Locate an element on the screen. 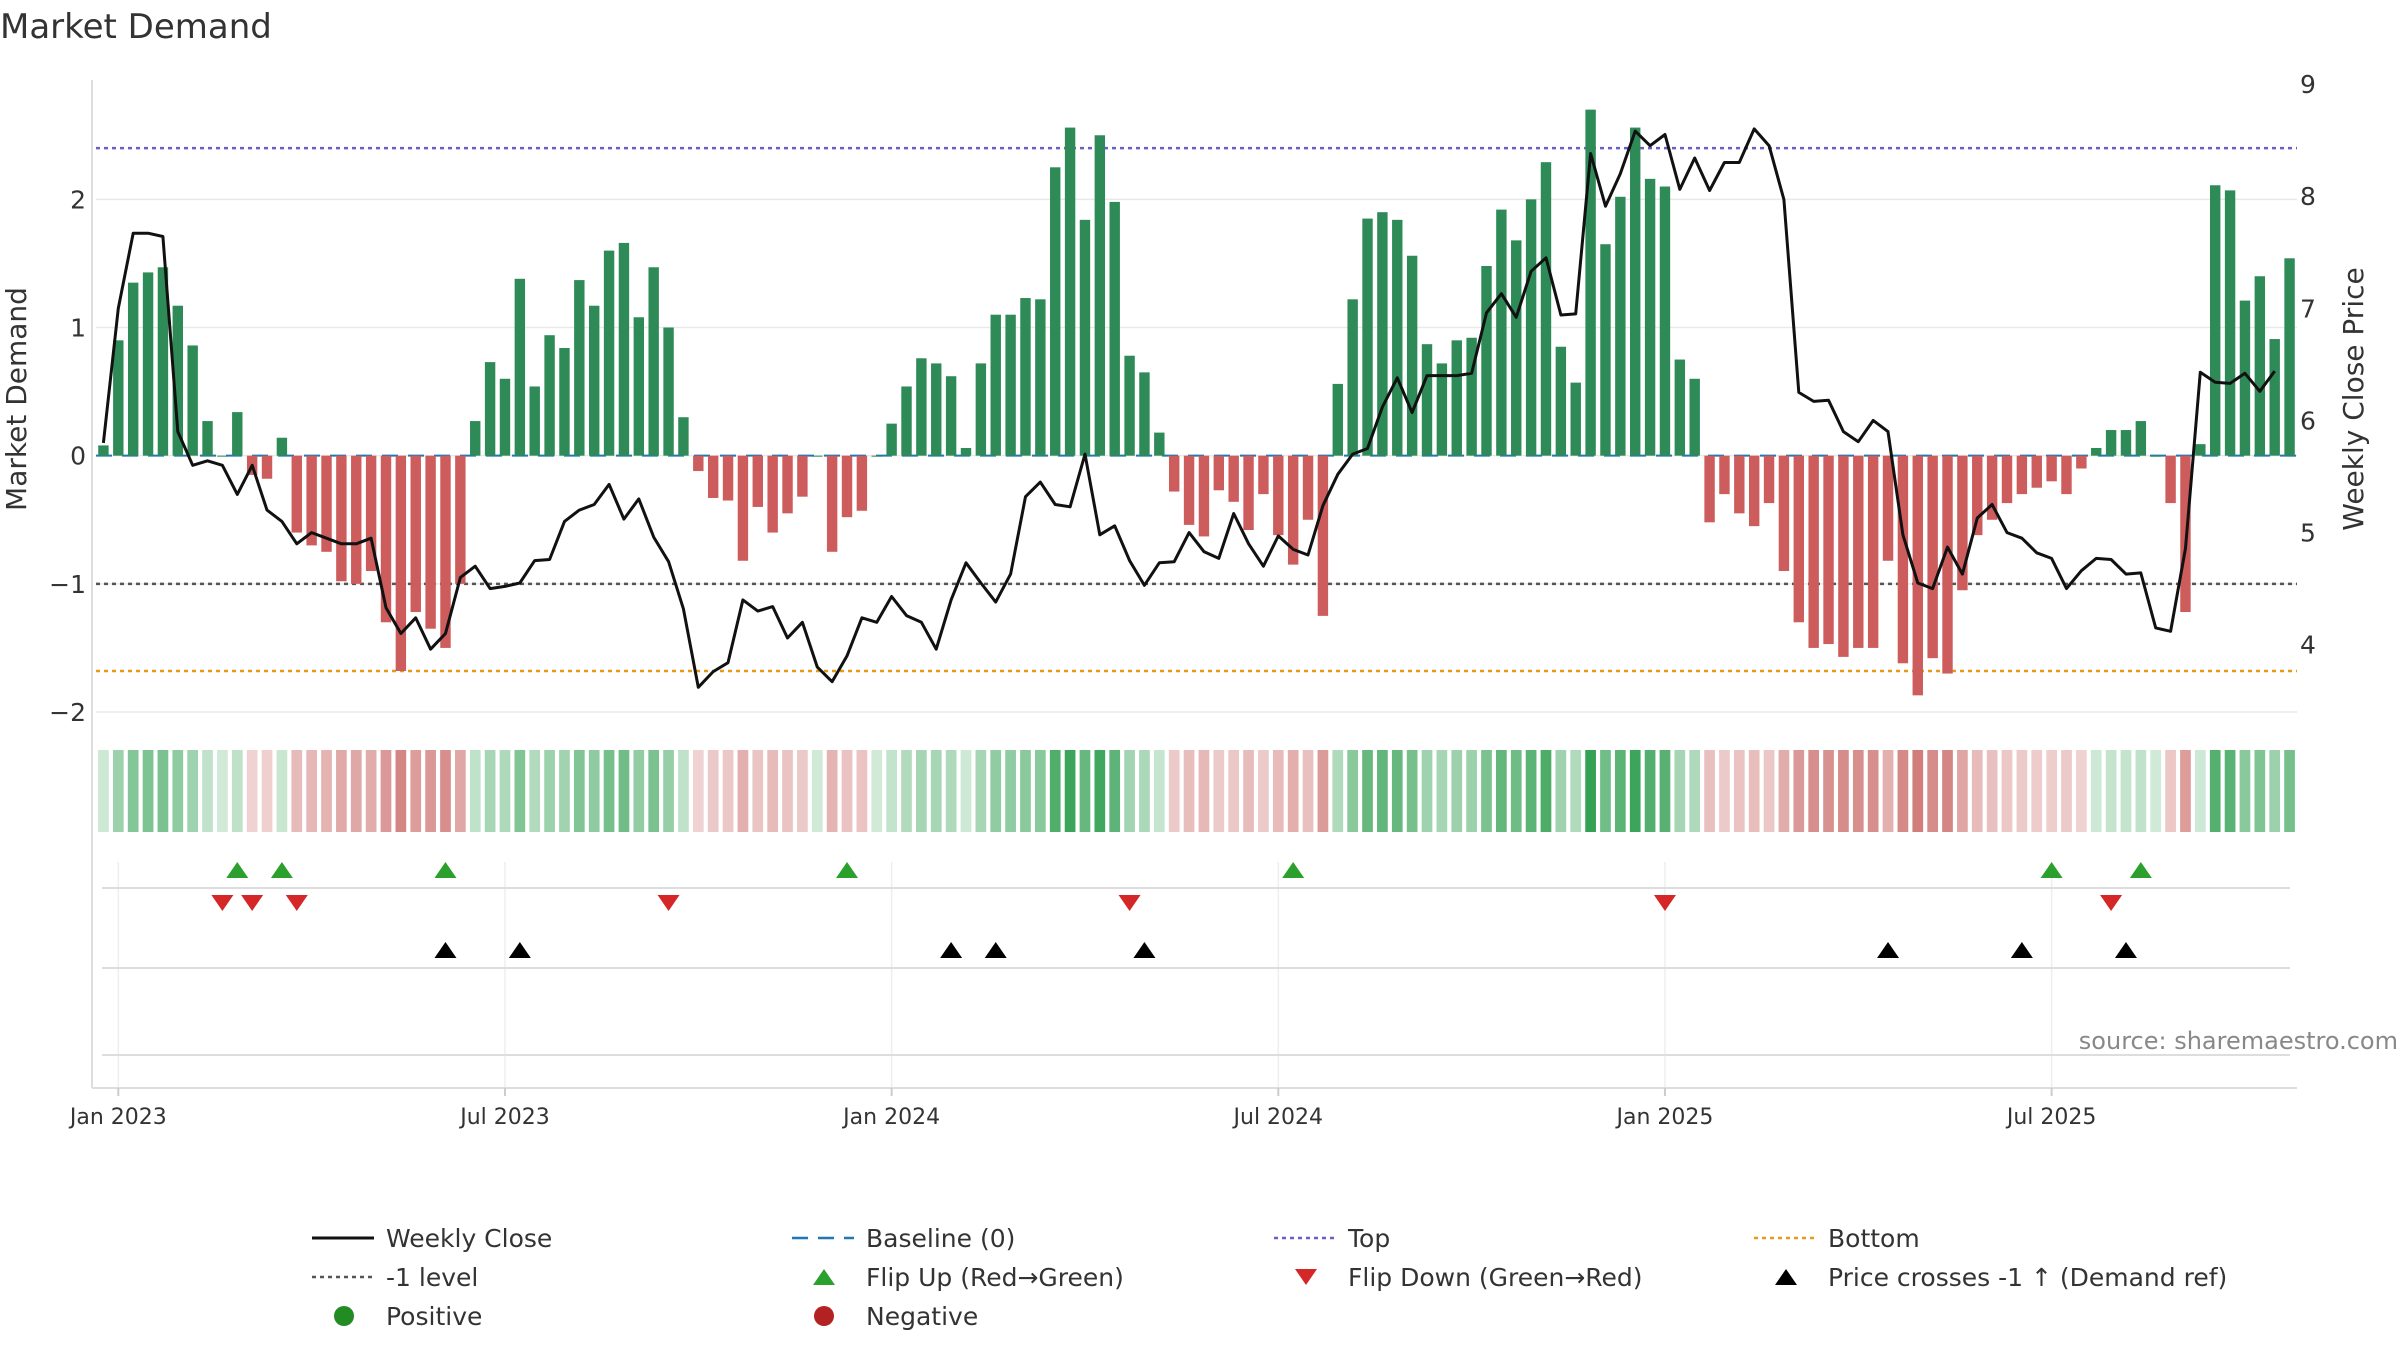 The width and height of the screenshot is (2400, 1350). legend-label: Weekly Close is located at coordinates (469, 1238).